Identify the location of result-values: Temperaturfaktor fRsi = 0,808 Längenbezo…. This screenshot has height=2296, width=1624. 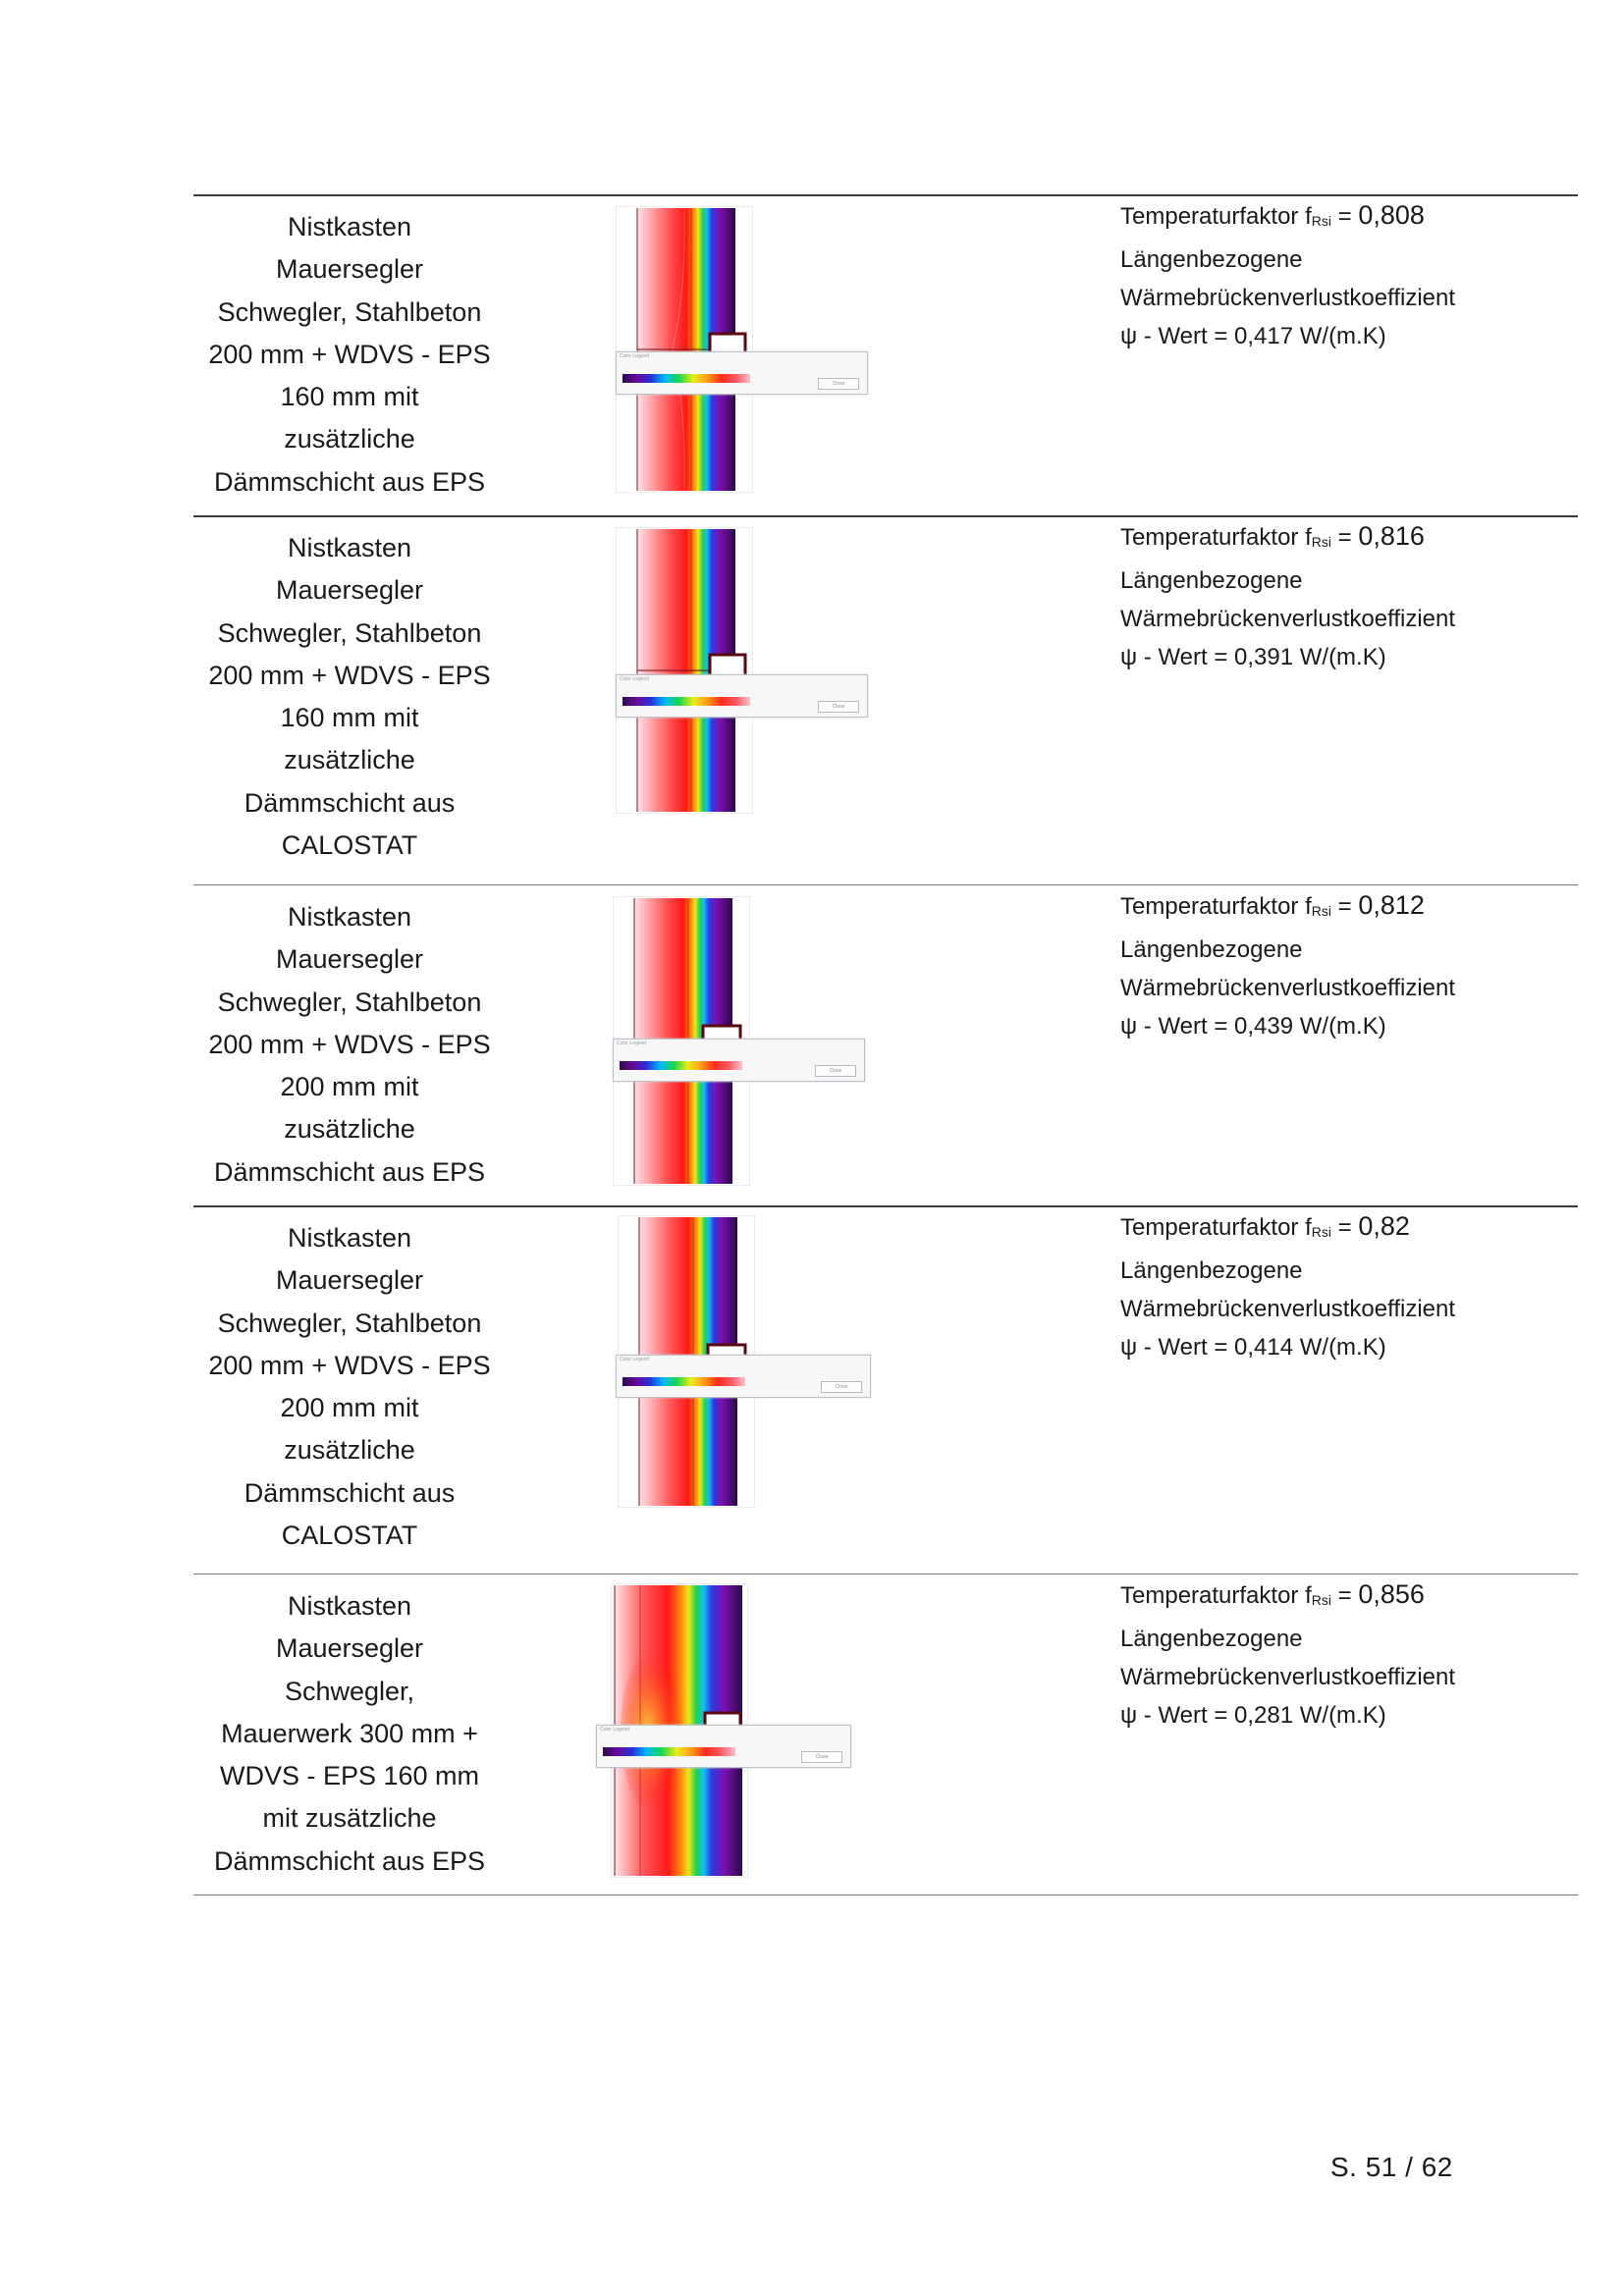
(1346, 275).